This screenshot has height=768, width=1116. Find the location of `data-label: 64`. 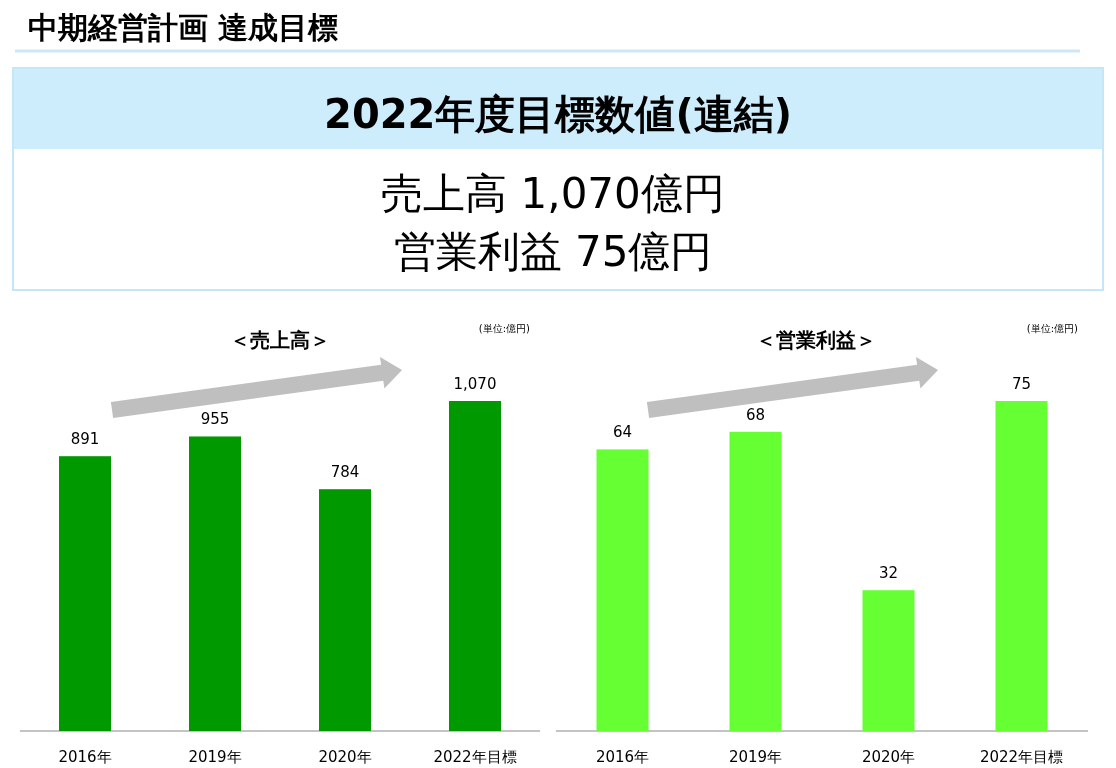

data-label: 64 is located at coordinates (622, 432).